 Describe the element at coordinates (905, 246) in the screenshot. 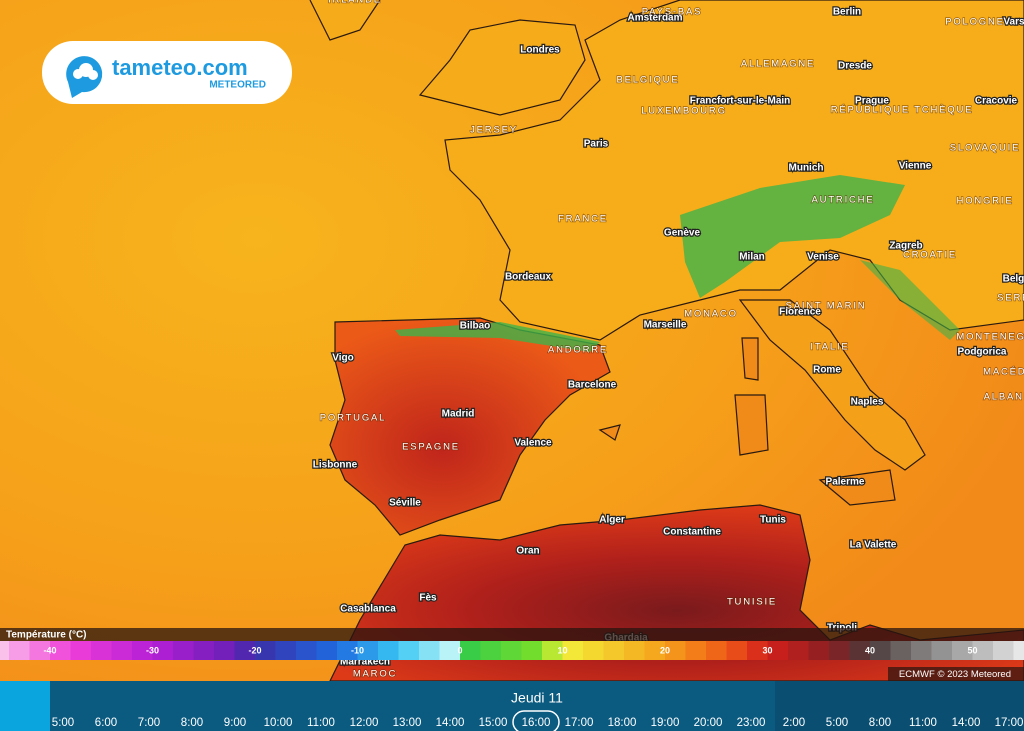

I see `city-label: Zagreb` at that location.